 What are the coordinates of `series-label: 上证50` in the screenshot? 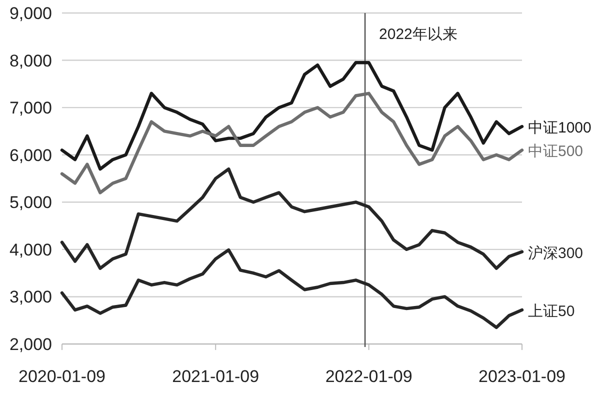 It's located at (551, 311).